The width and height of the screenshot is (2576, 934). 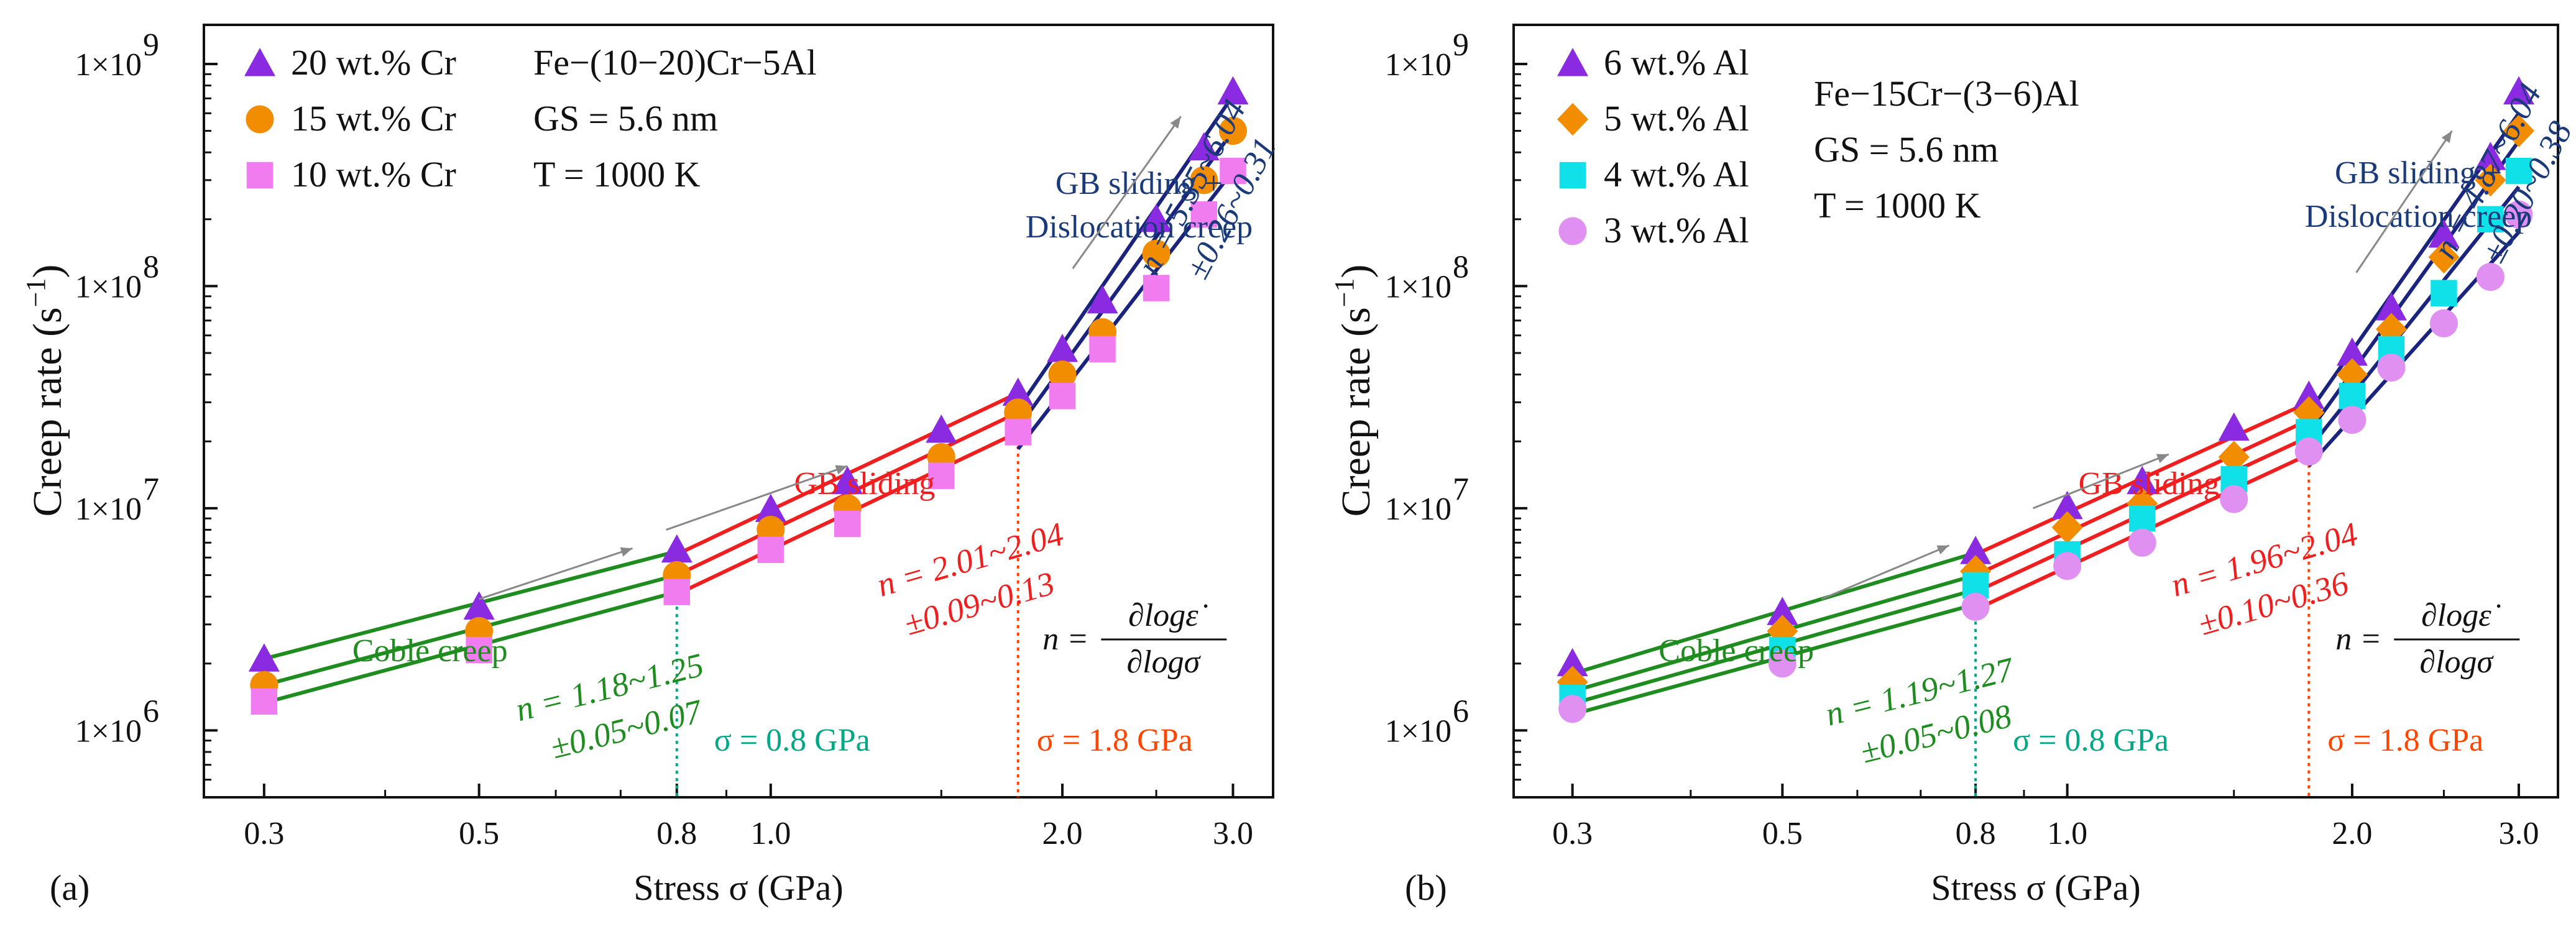 What do you see at coordinates (1139, 227) in the screenshot?
I see `dislocation-creep-label: Dislocation creep` at bounding box center [1139, 227].